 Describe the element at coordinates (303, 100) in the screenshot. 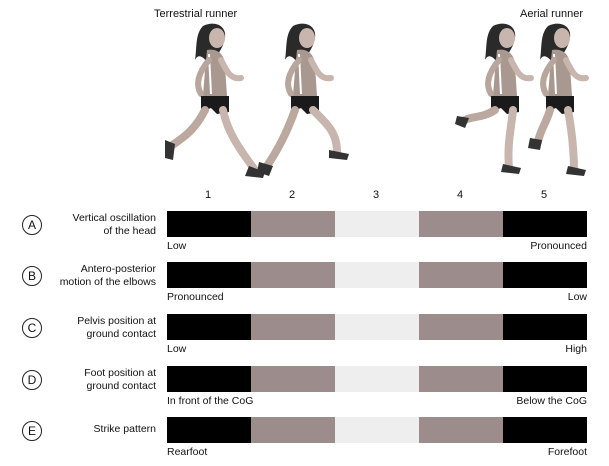

I see `terrestrial-runner-2-icon` at that location.